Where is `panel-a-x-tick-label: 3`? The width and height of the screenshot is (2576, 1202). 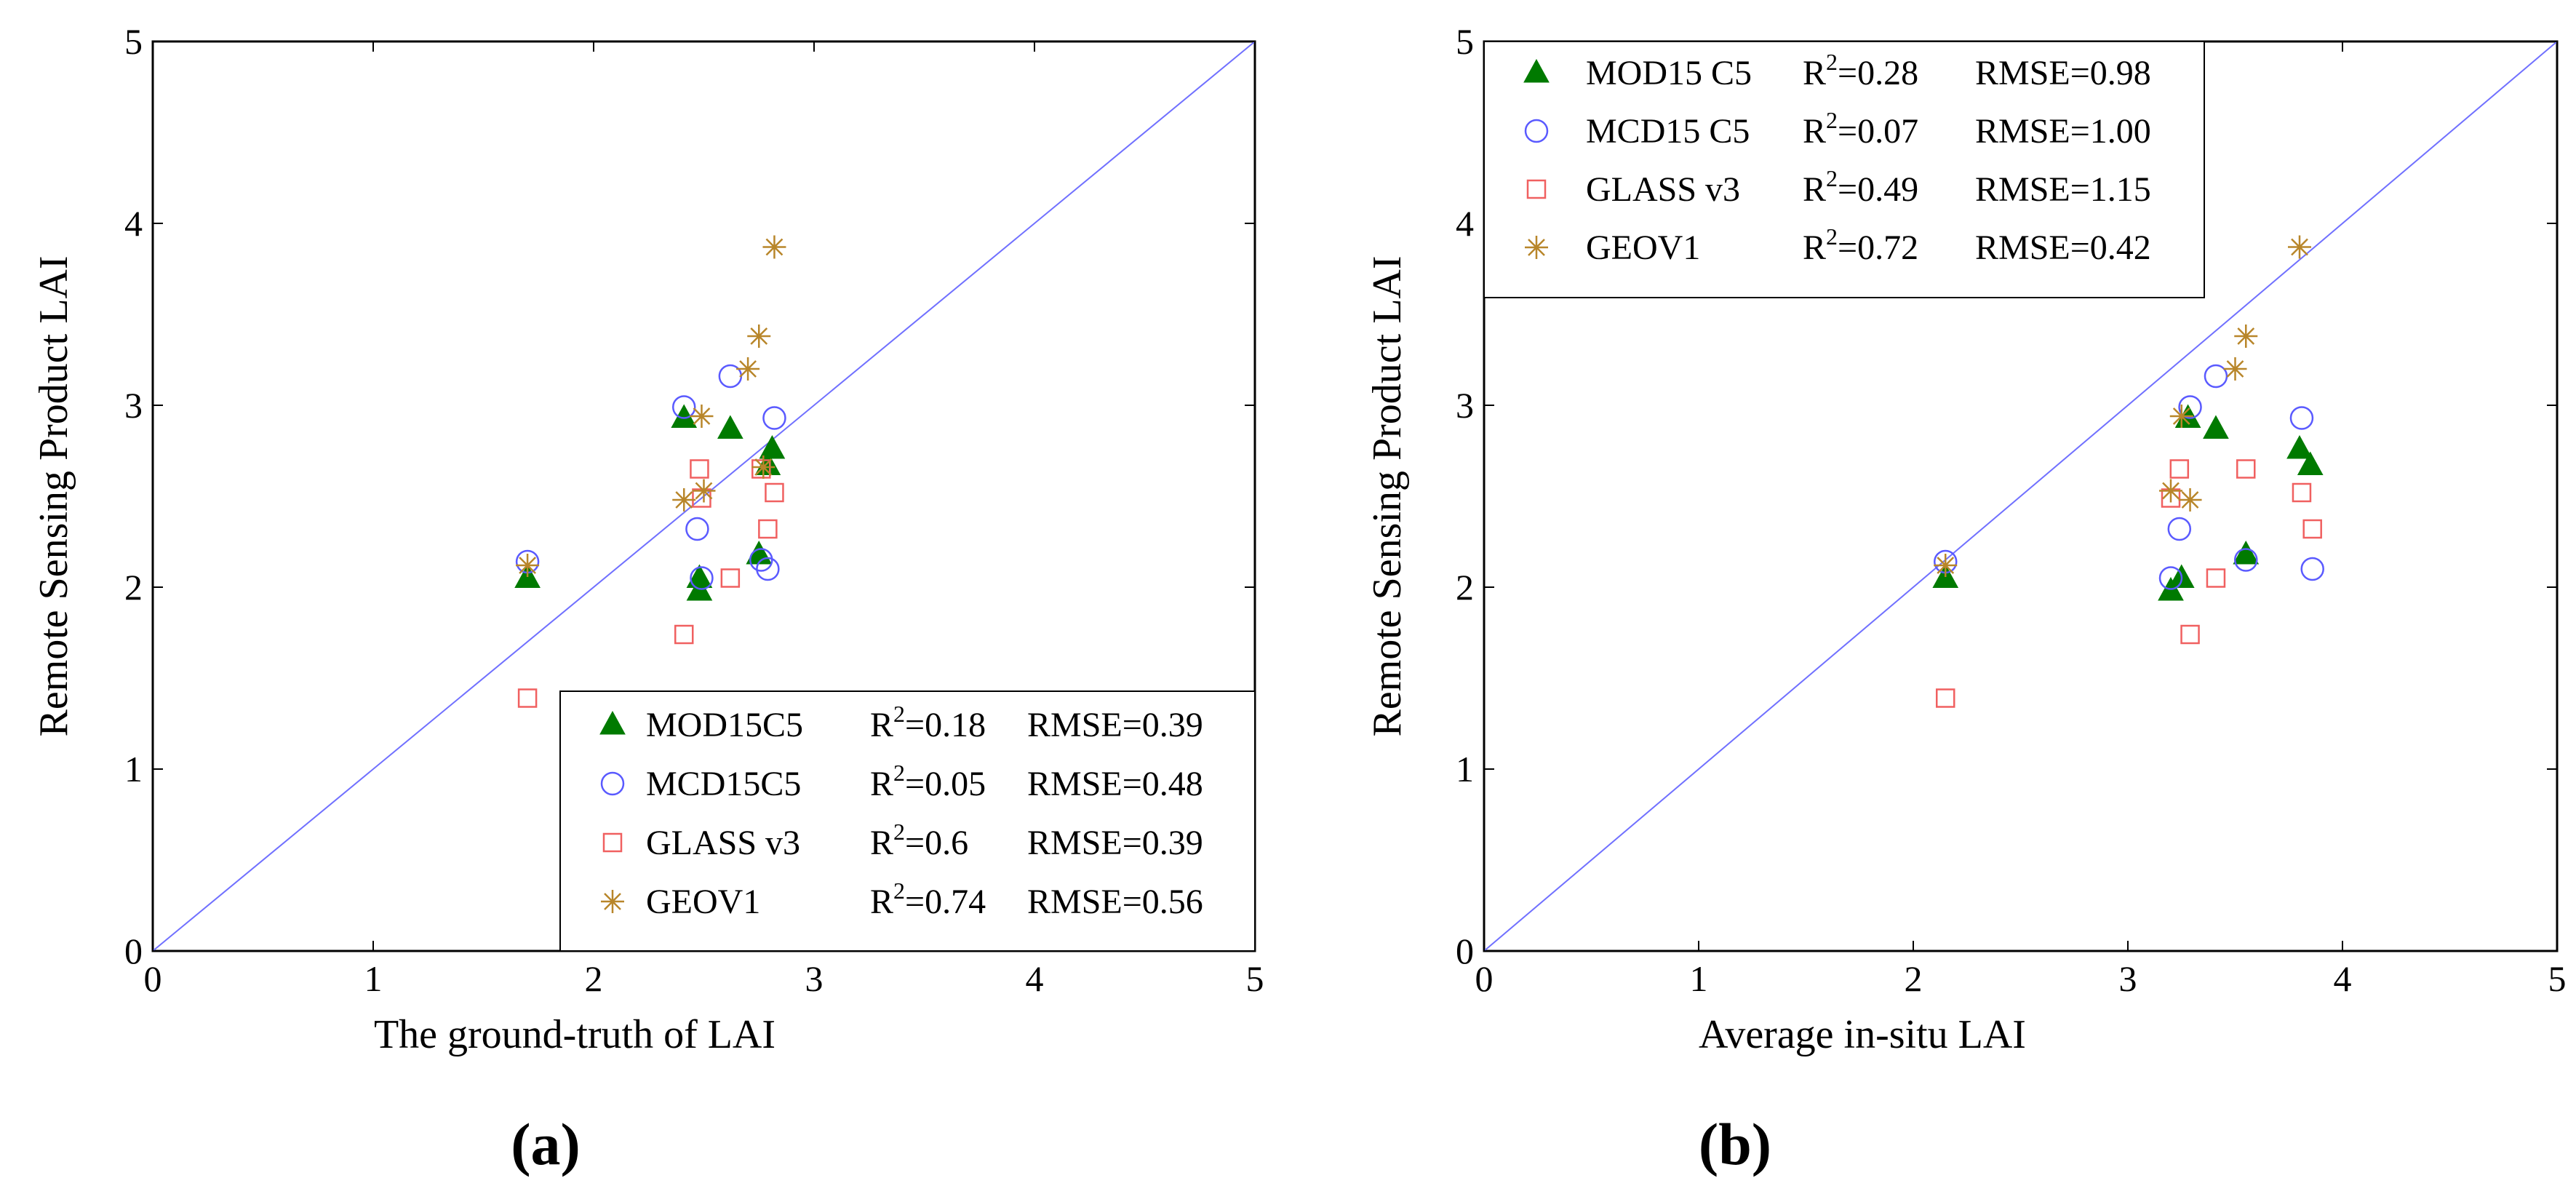 panel-a-x-tick-label: 3 is located at coordinates (814, 978).